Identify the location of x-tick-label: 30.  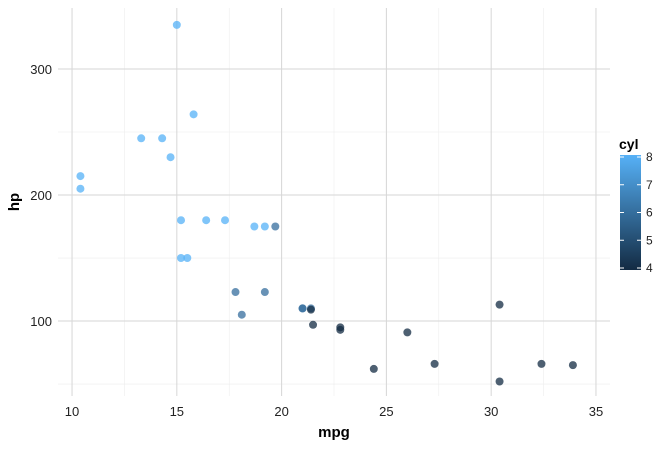
(491, 411).